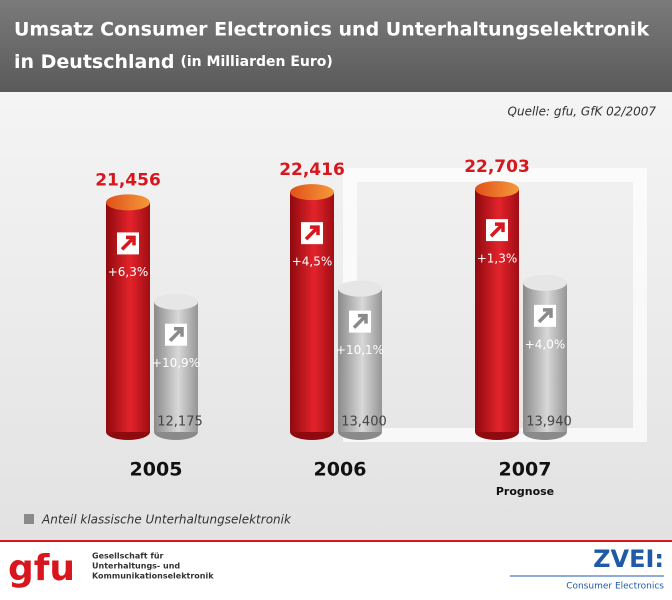  I want to click on value-label: 21,456, so click(128, 180).